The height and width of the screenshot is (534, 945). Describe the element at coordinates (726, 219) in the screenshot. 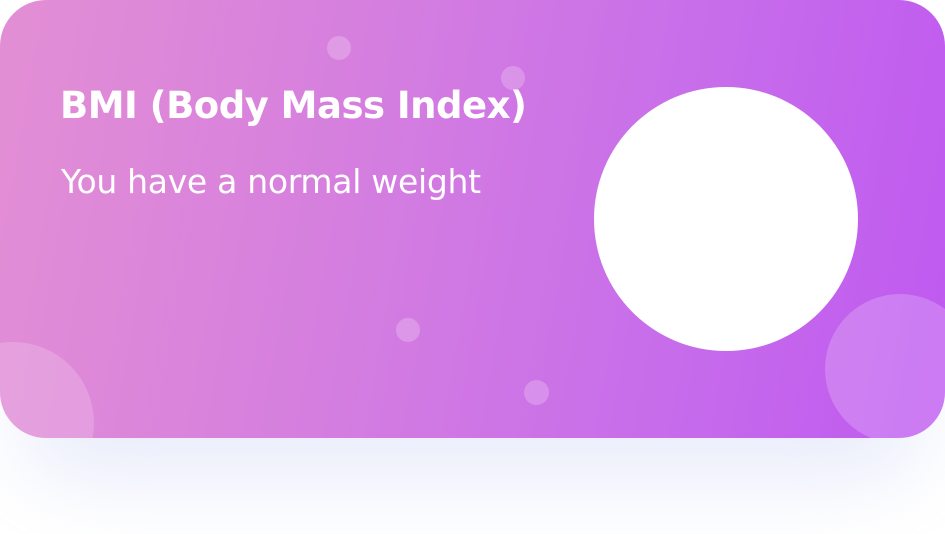

I see `bmi-score-circle` at that location.